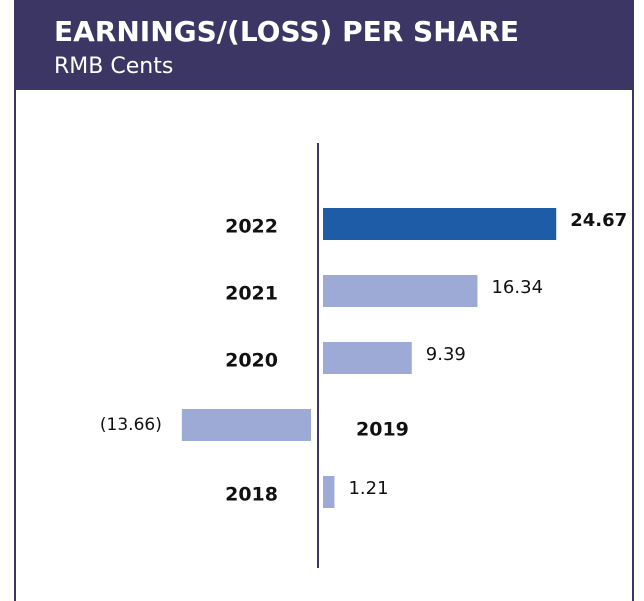  What do you see at coordinates (286, 31) in the screenshot?
I see `chart-title: EARNINGS/(LOSS) PER SHARE` at bounding box center [286, 31].